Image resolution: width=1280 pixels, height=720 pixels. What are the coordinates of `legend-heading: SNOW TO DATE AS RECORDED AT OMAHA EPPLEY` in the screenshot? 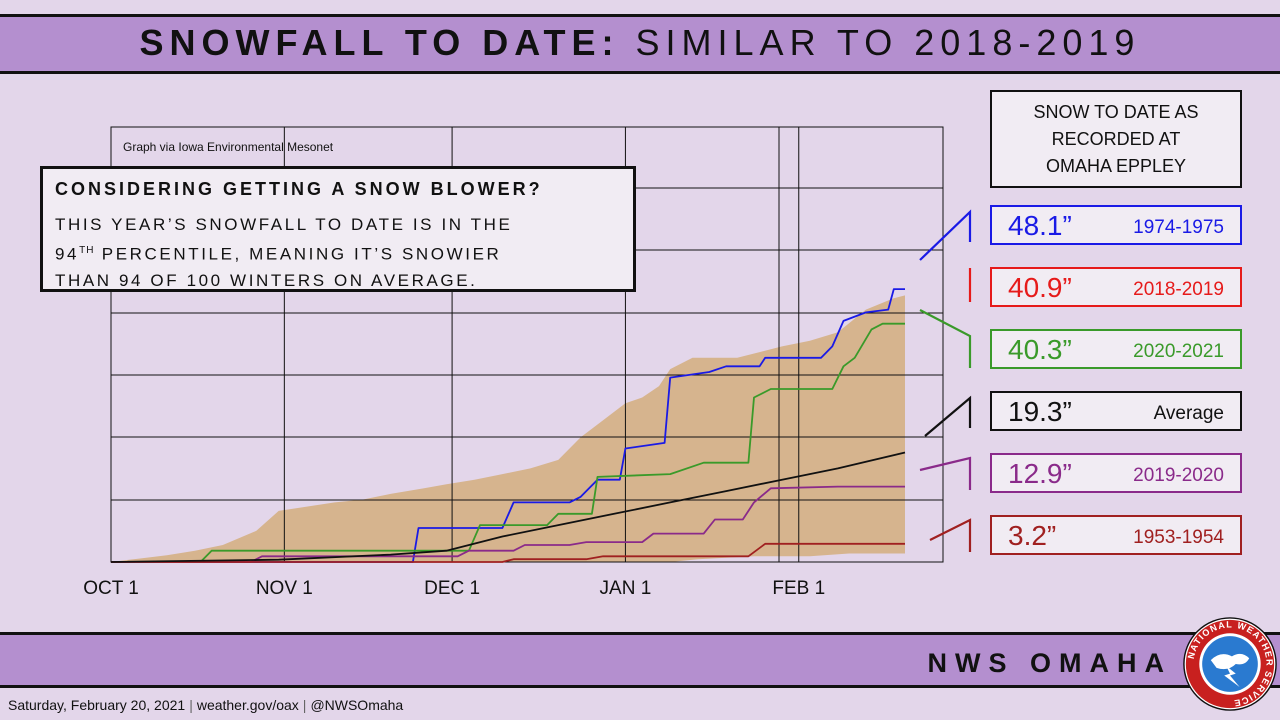 It's located at (1116, 139).